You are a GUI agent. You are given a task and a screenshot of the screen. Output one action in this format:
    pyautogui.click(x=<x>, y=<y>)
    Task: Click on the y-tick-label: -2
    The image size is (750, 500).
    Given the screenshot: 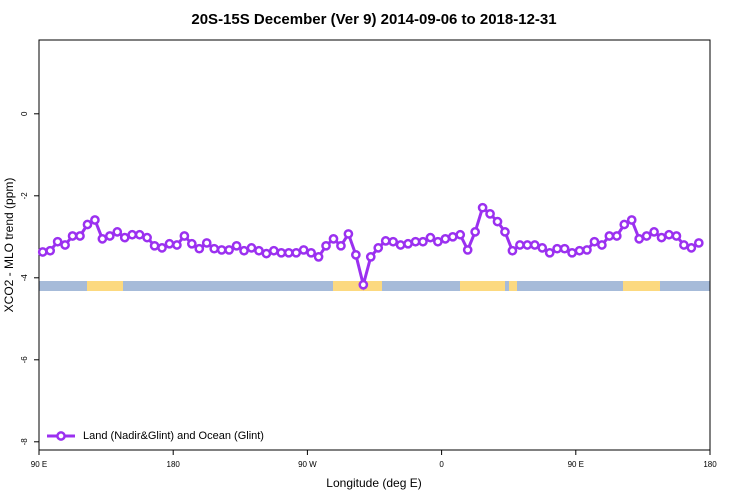 What is the action you would take?
    pyautogui.click(x=24, y=196)
    